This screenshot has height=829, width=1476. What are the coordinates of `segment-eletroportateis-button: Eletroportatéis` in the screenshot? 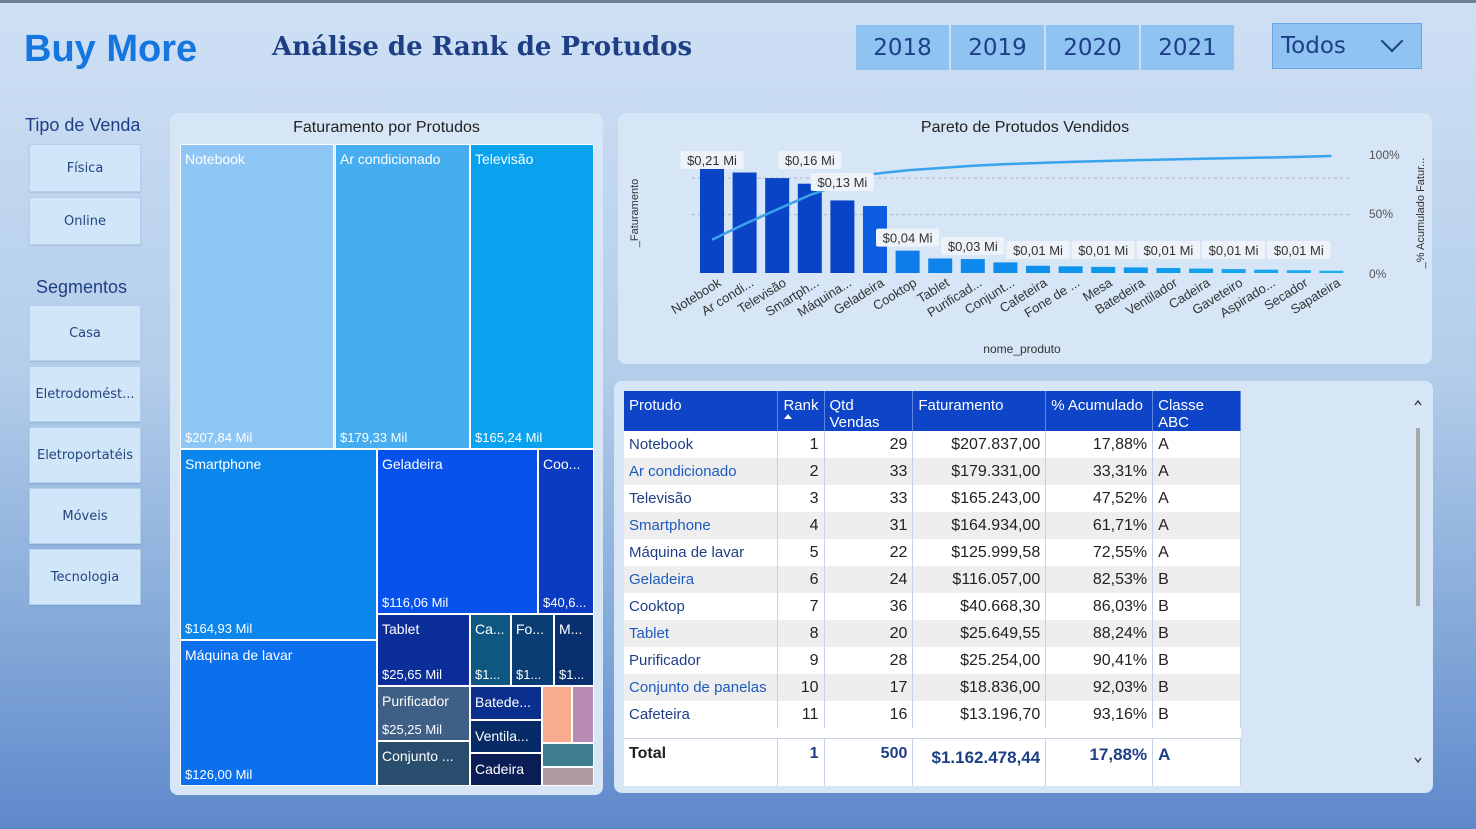 It's located at (85, 455).